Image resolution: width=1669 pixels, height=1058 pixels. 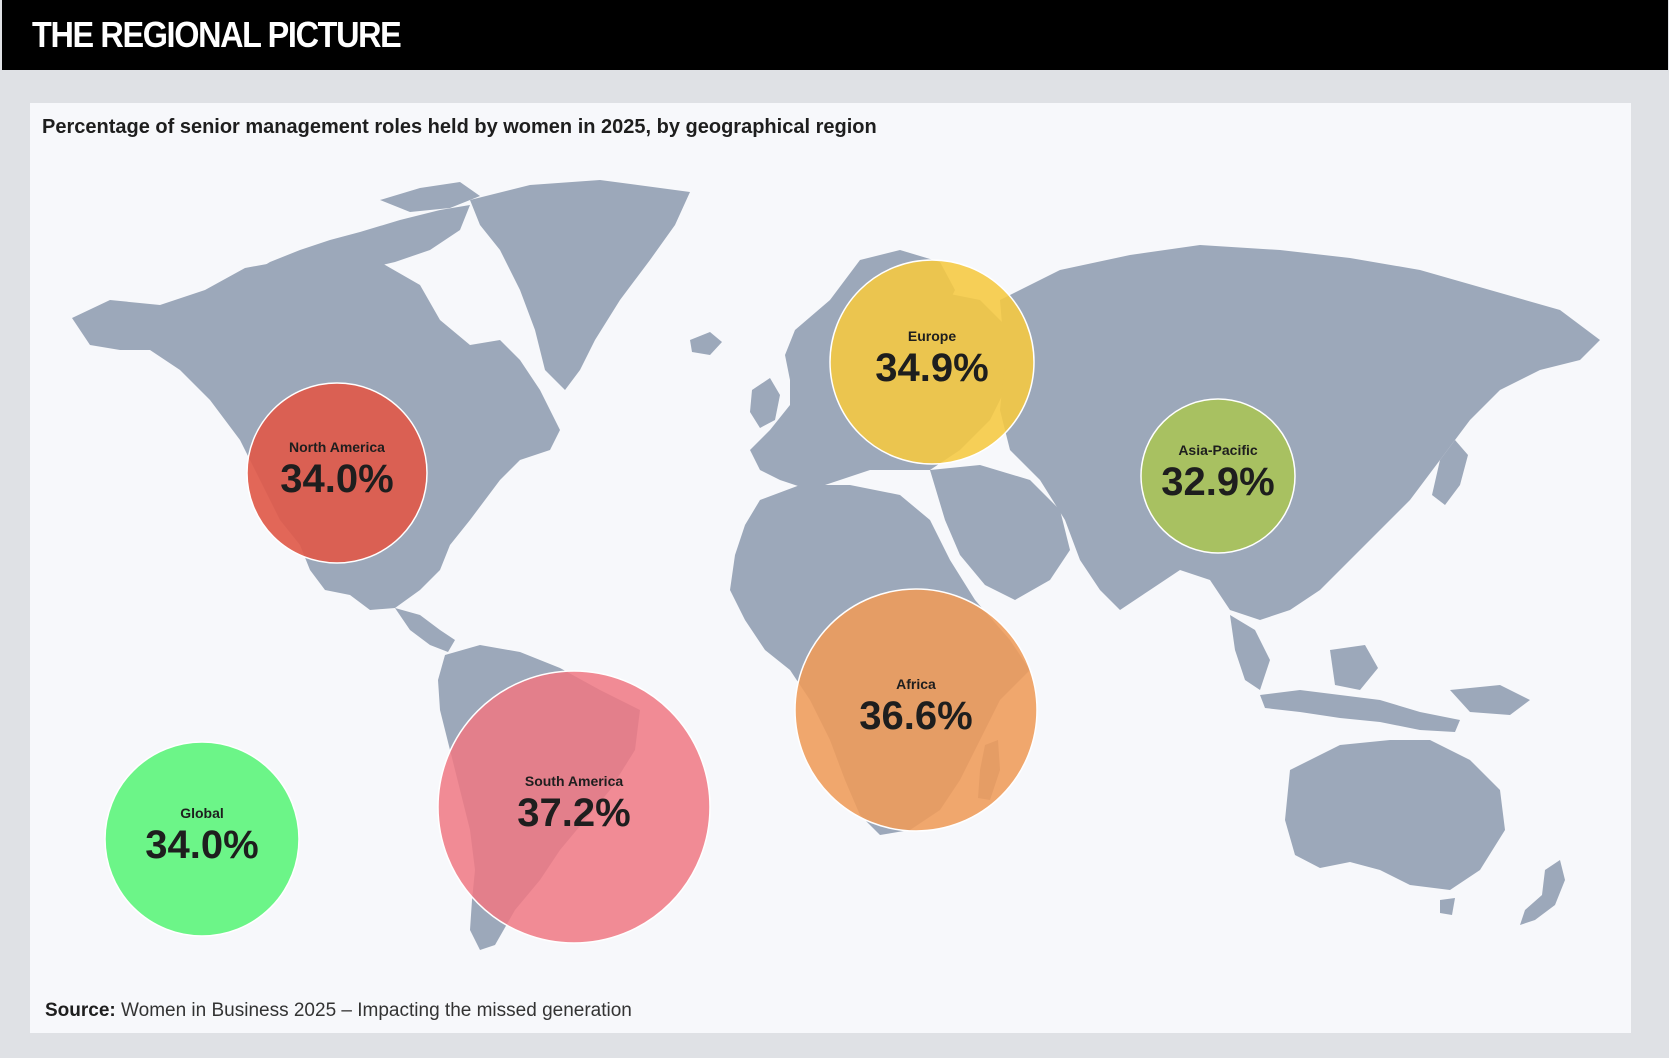 I want to click on landmass-indonesia, so click(x=1360, y=711).